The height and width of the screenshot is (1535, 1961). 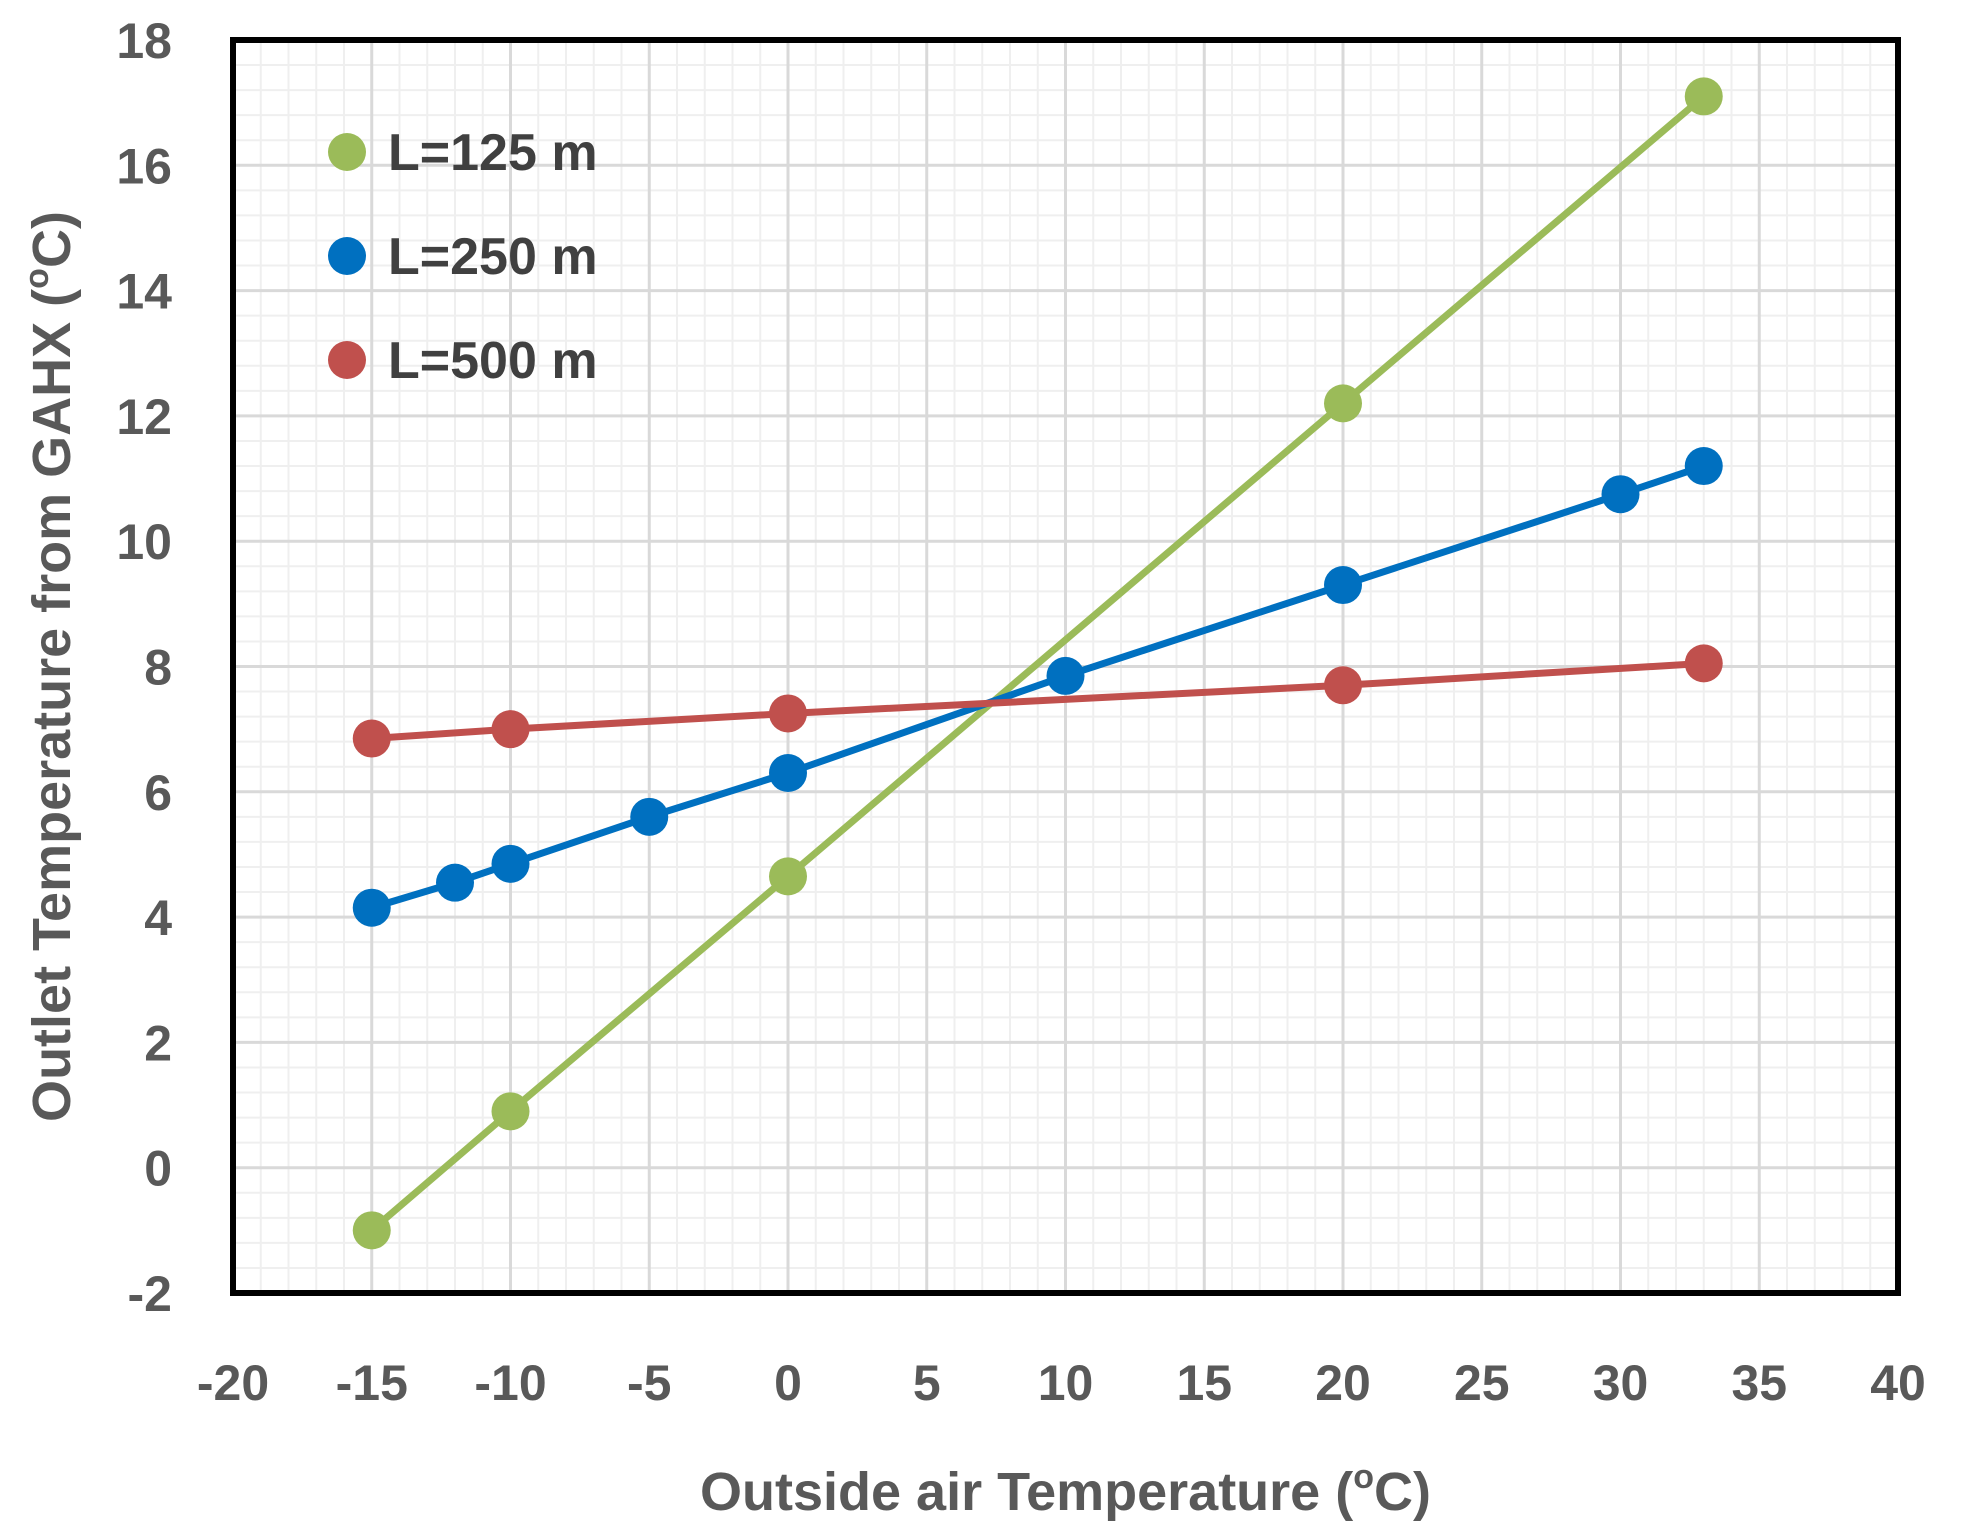 I want to click on y-tick-label: 4, so click(x=158, y=918).